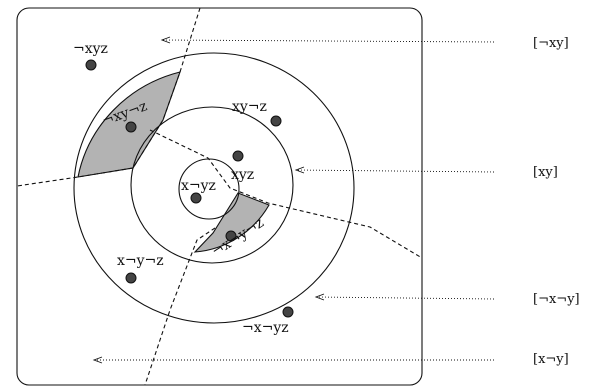 The image size is (602, 388). I want to click on world-label-xynz: xy¬z, so click(249, 107).